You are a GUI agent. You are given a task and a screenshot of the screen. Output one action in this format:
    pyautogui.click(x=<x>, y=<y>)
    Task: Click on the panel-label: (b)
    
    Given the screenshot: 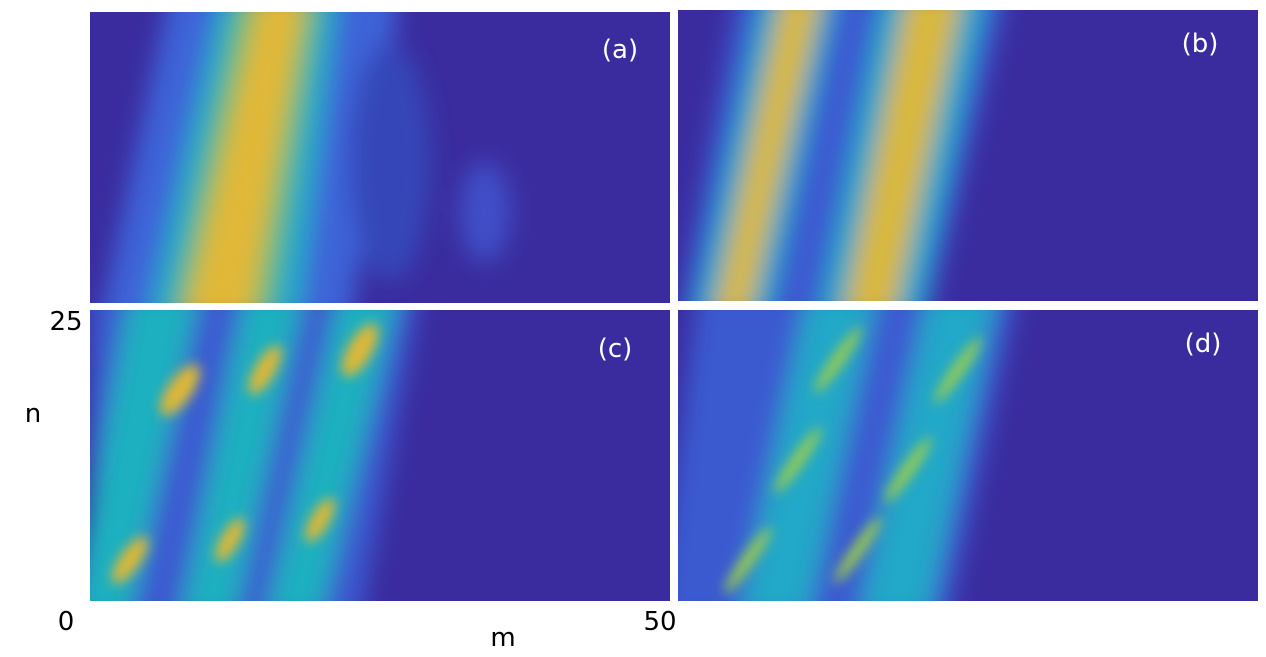 What is the action you would take?
    pyautogui.click(x=1200, y=44)
    